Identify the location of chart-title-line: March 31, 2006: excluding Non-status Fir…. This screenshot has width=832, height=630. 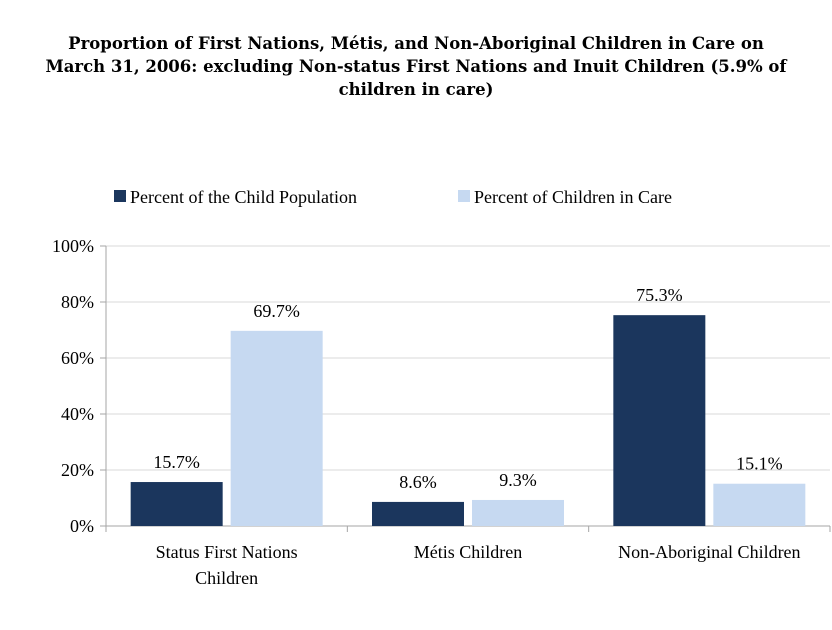
(416, 66).